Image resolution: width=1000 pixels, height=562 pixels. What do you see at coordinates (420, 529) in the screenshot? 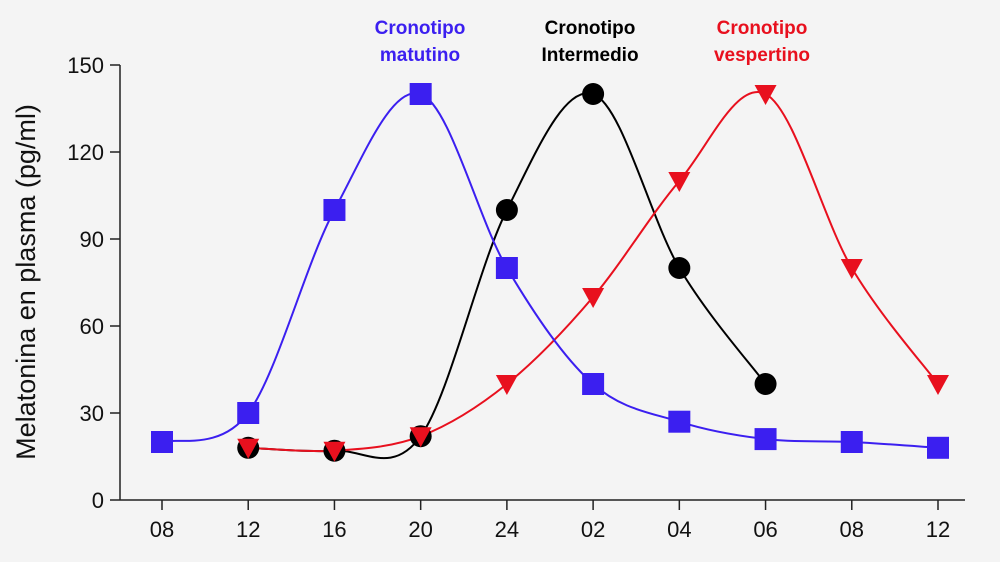
I see `x-tick-label: 20` at bounding box center [420, 529].